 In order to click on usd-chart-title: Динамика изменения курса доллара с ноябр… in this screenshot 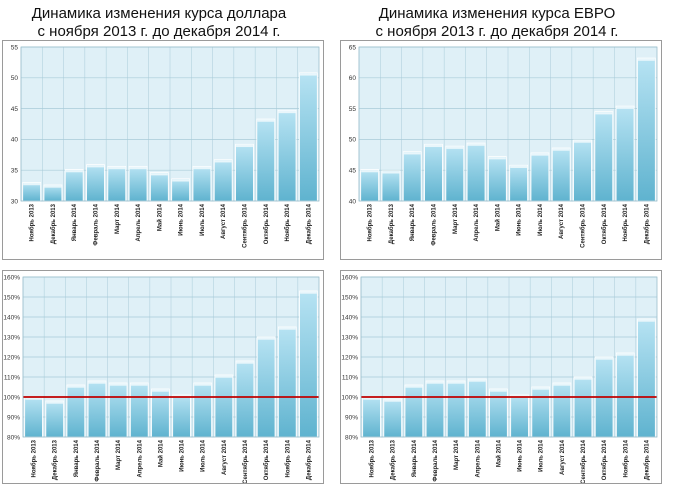, I will do `click(159, 23)`.